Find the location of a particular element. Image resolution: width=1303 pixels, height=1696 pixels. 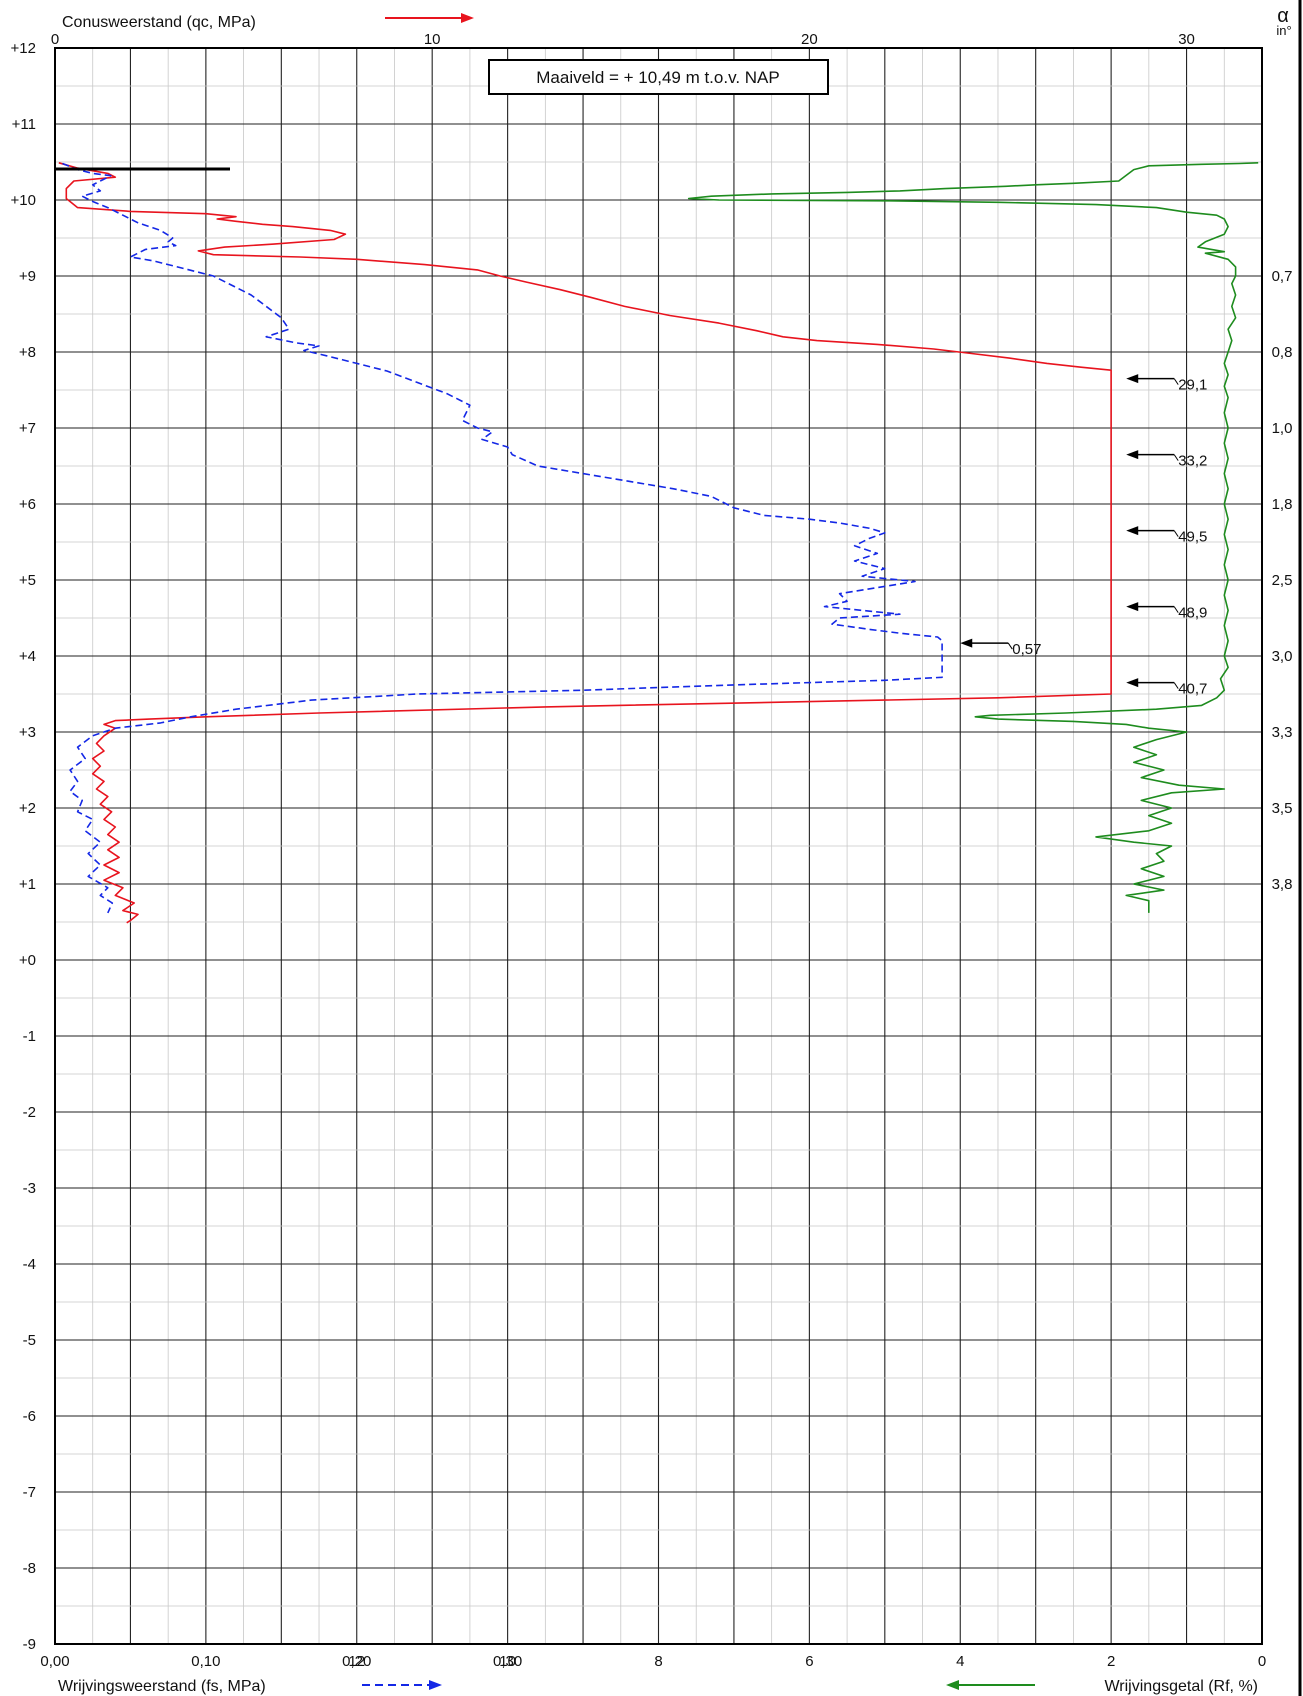

inclination-label: 0,7 is located at coordinates (1282, 276).